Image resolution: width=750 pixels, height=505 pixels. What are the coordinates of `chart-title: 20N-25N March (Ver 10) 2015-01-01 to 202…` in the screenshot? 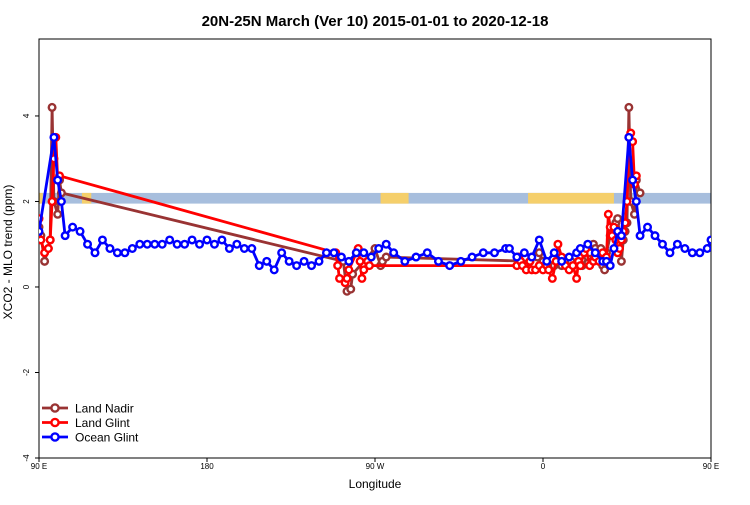 It's located at (375, 21).